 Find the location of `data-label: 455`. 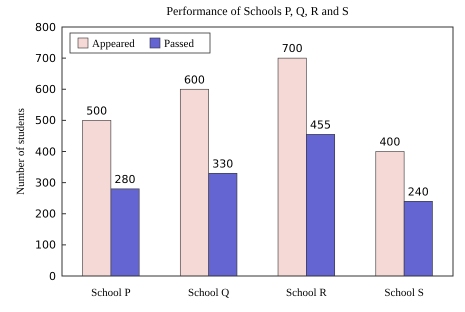

data-label: 455 is located at coordinates (321, 125).